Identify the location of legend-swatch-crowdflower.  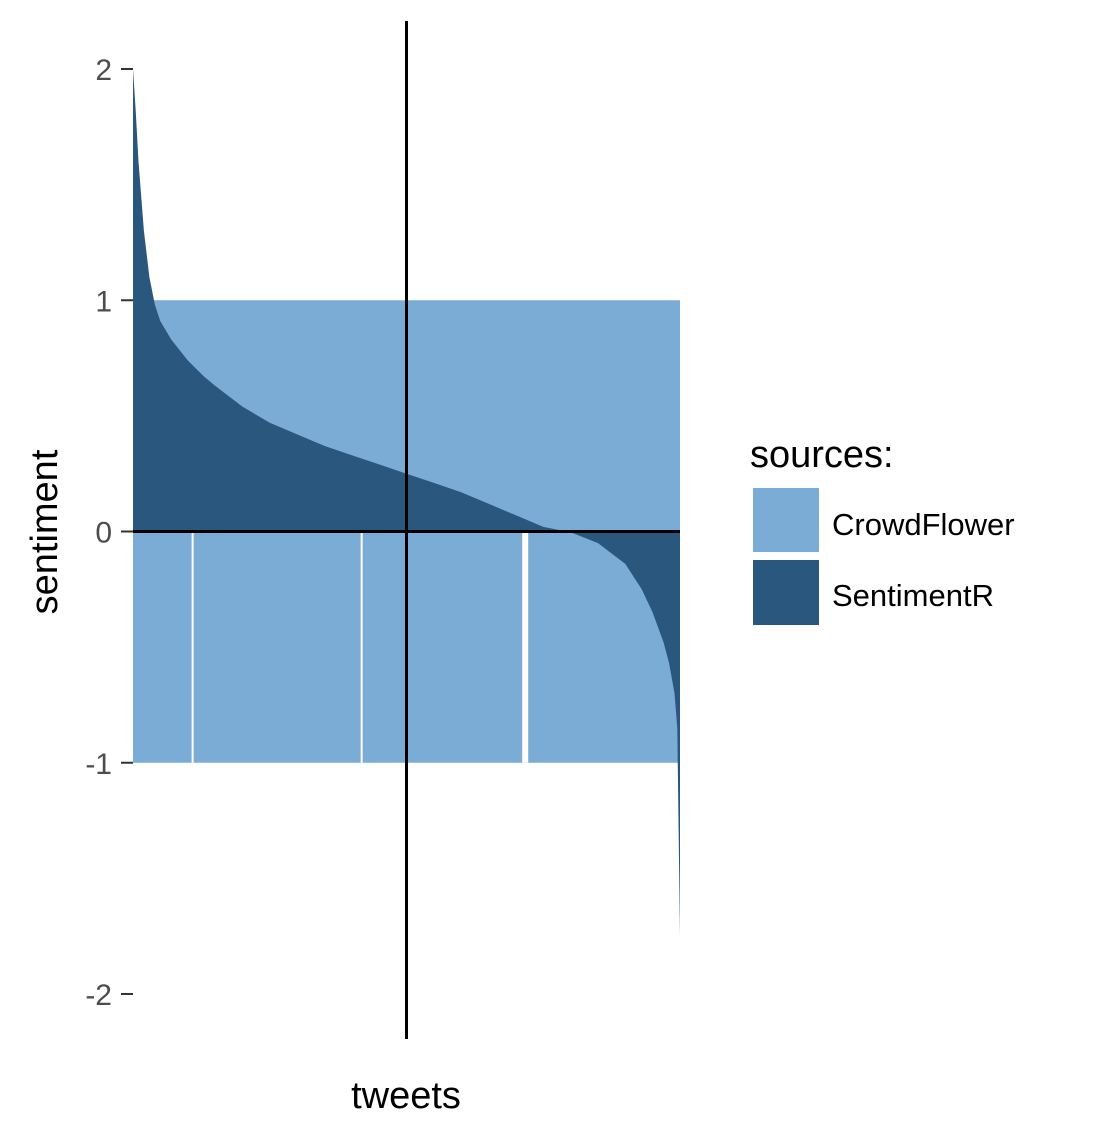
(786, 520).